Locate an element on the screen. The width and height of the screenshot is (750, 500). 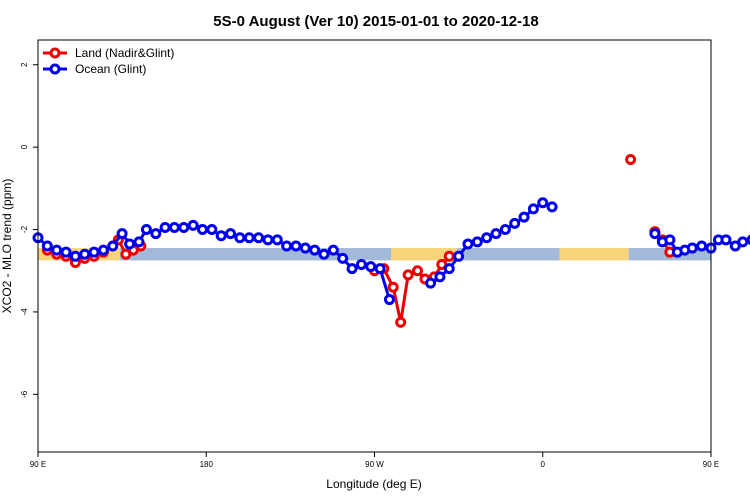
legend-label-ocean: Ocean (Glint) is located at coordinates (110, 69).